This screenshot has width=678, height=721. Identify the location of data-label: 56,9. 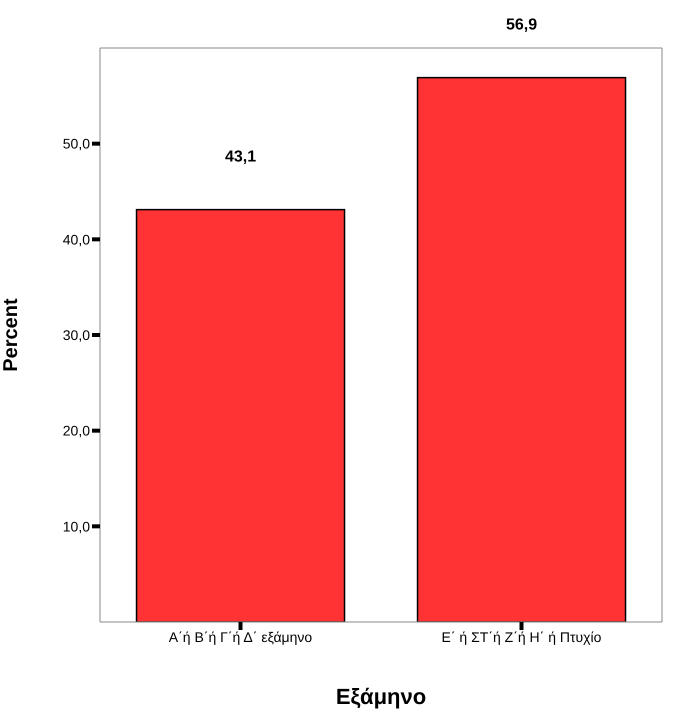
(522, 25).